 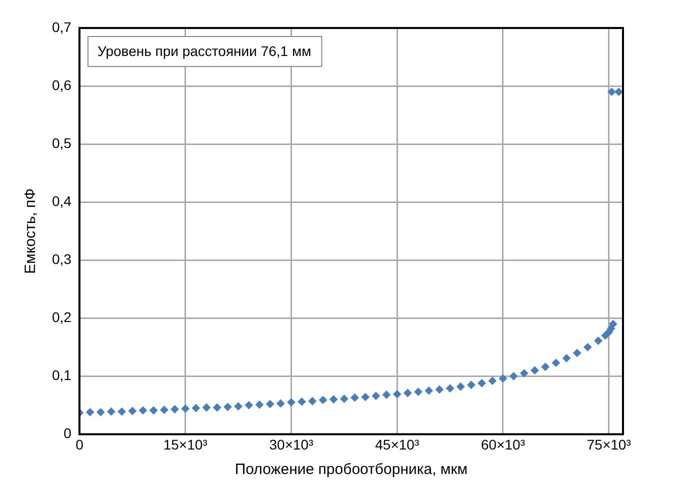 What do you see at coordinates (351, 469) in the screenshot?
I see `x-axis-title: Положение пробоотборника, мкм` at bounding box center [351, 469].